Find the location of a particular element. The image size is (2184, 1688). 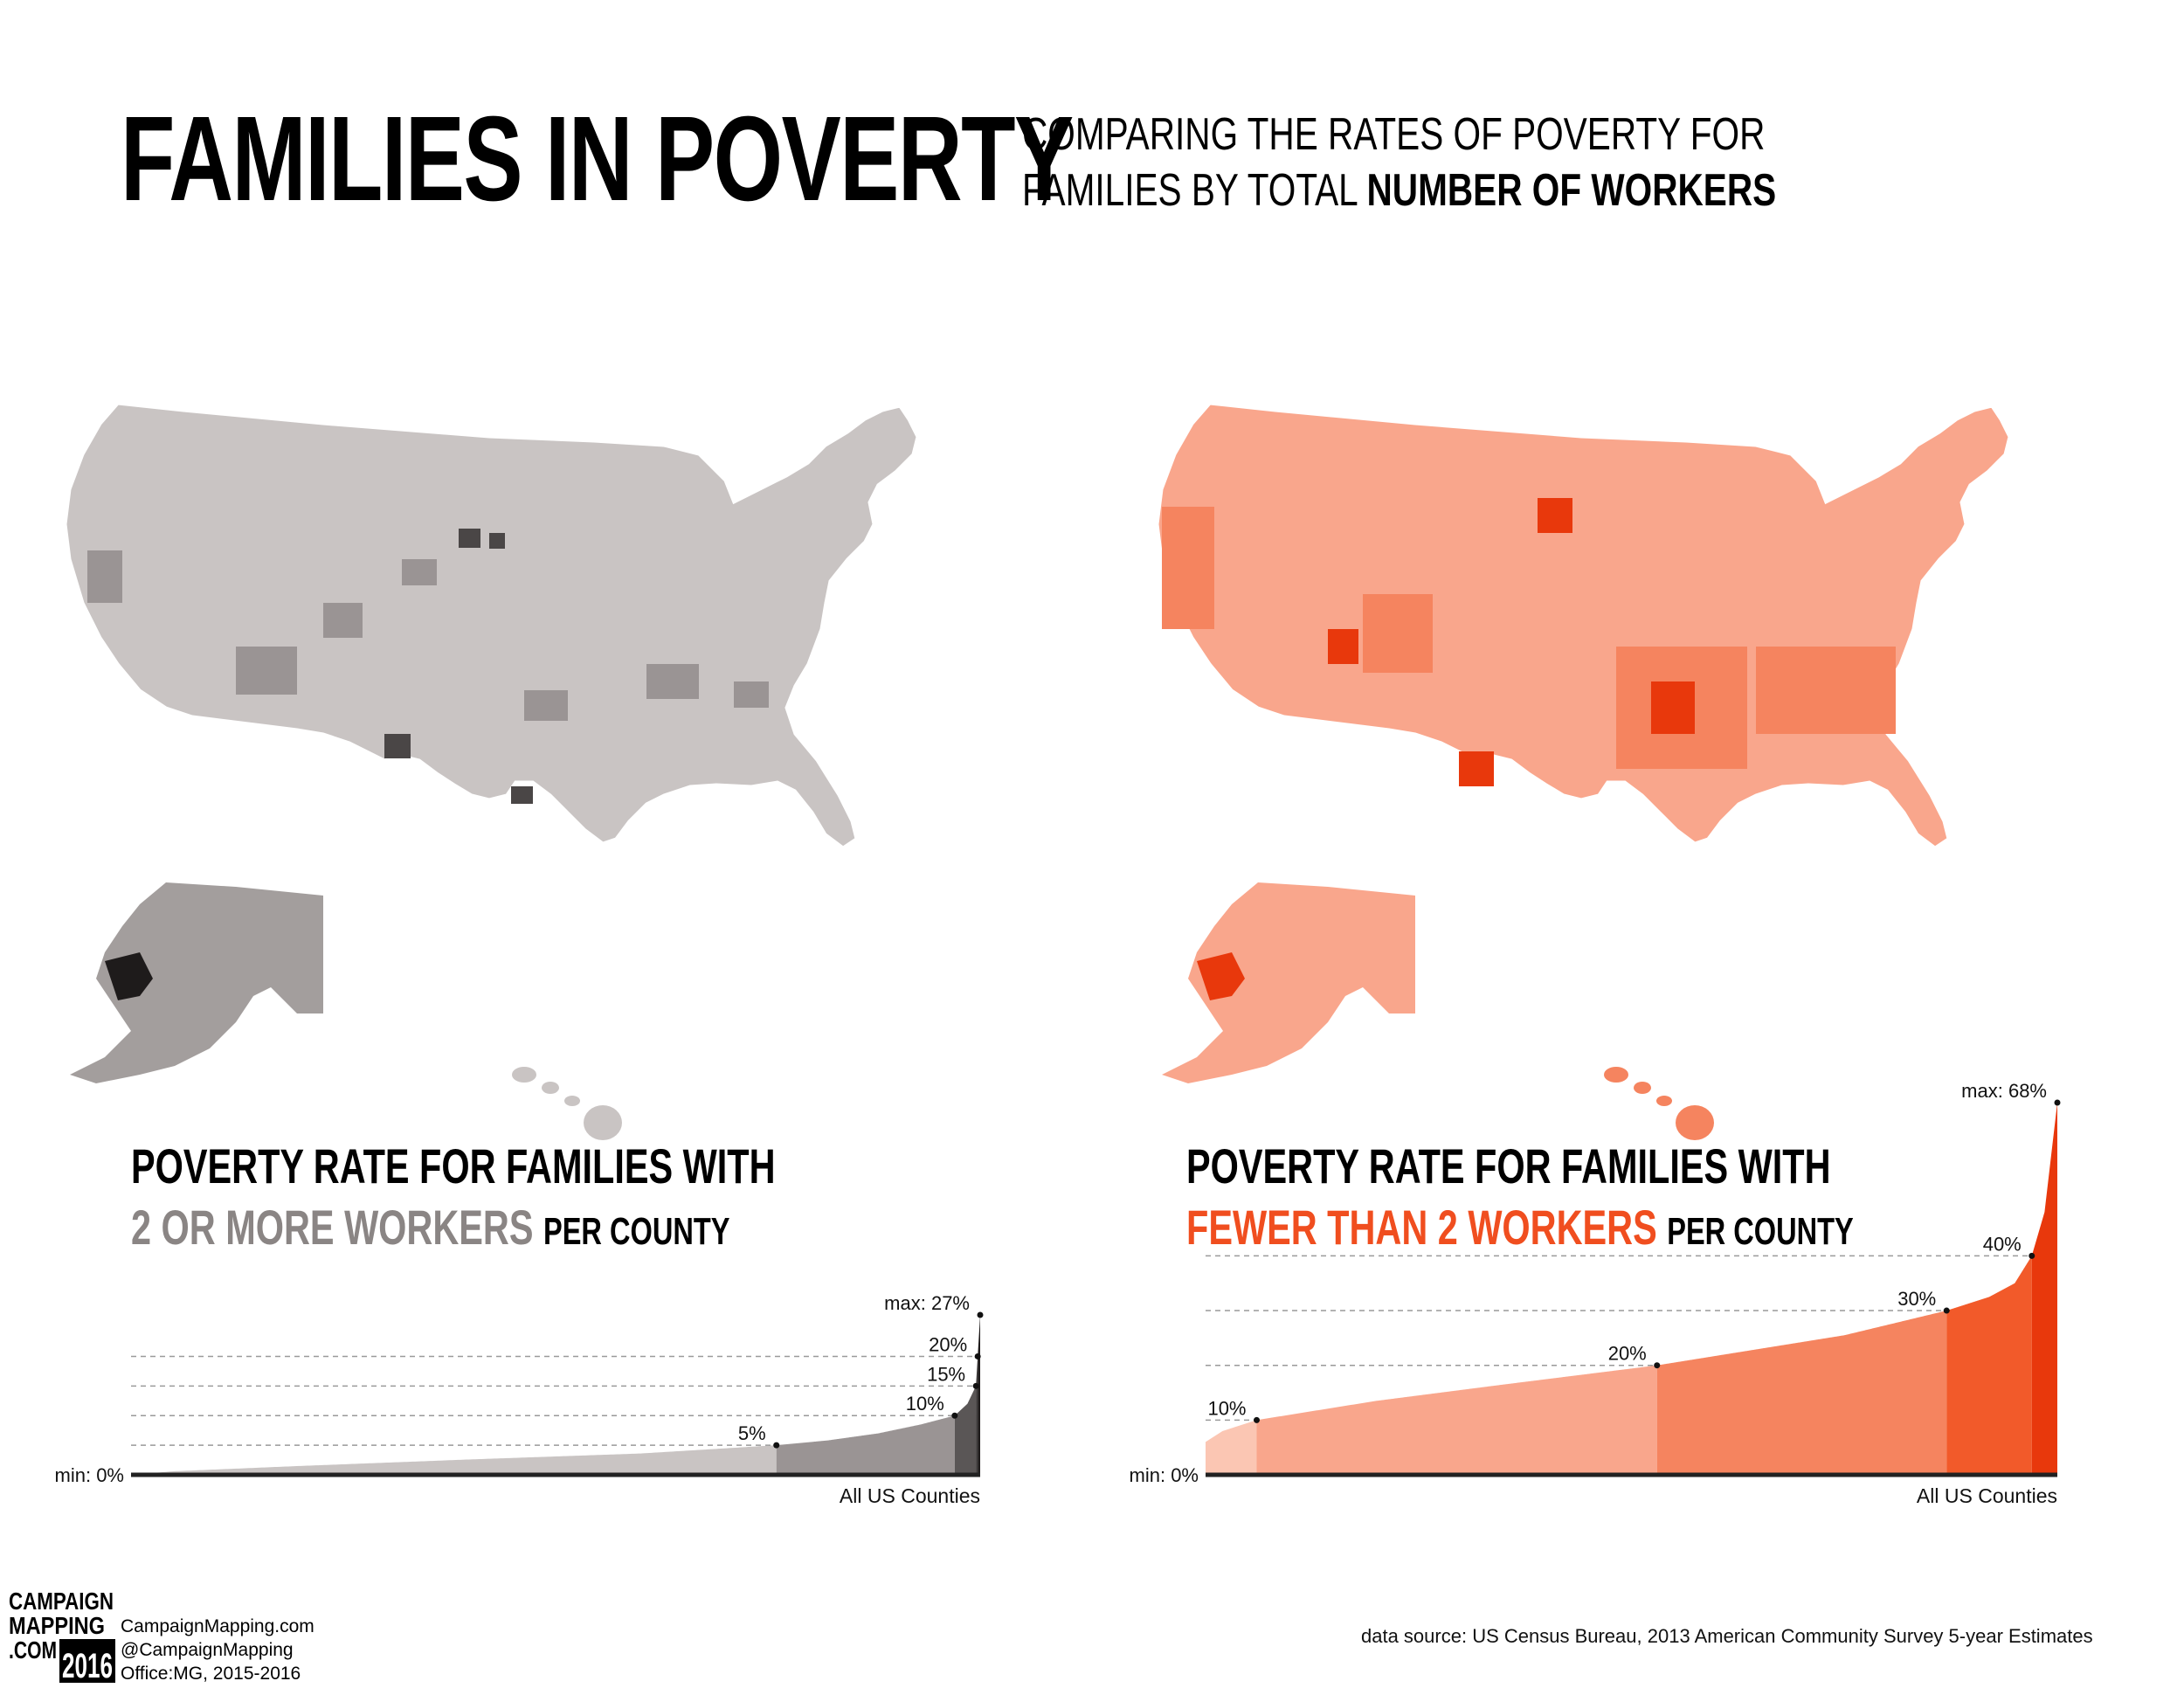

marker-label: max: 27% is located at coordinates (927, 1303).